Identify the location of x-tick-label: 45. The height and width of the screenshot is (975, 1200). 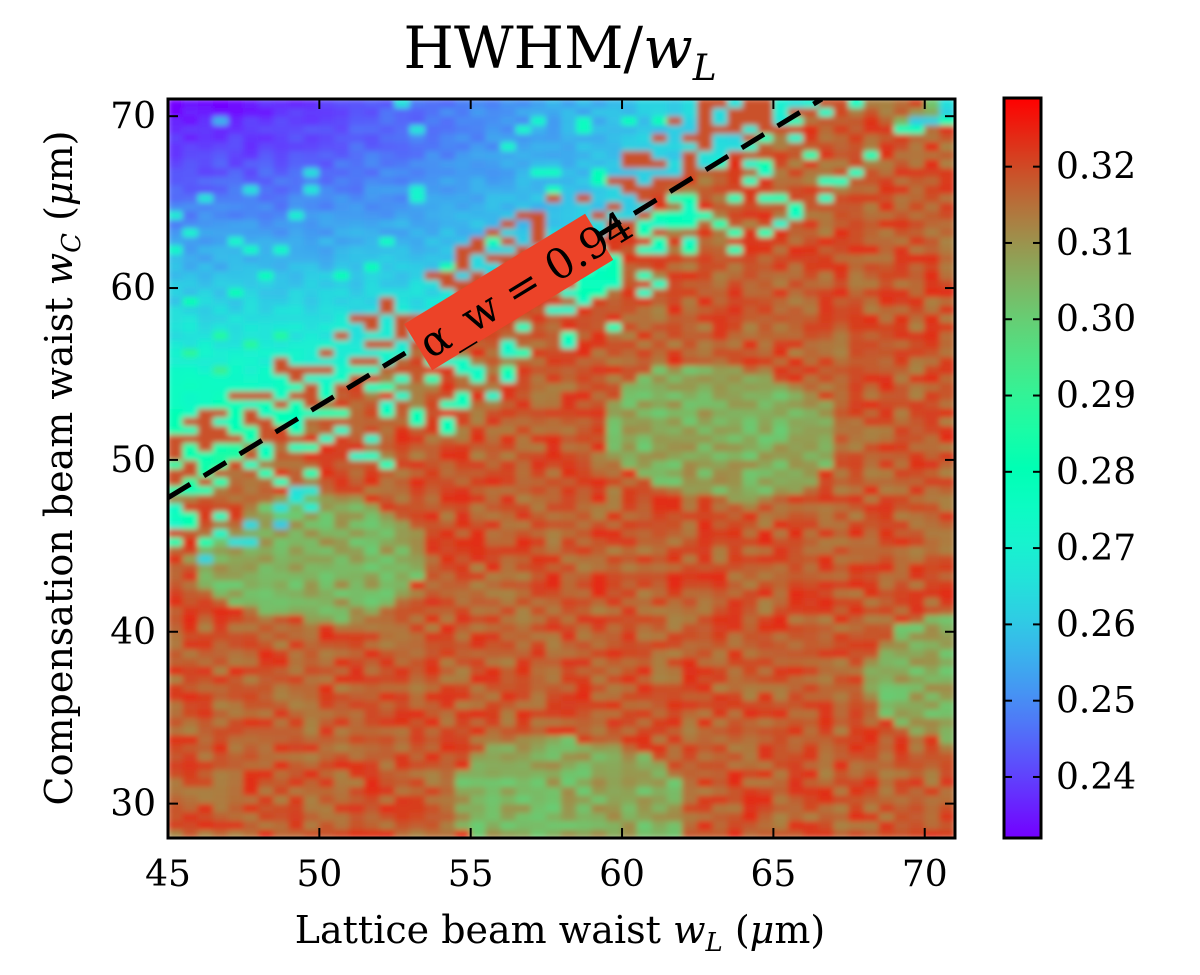
(168, 874).